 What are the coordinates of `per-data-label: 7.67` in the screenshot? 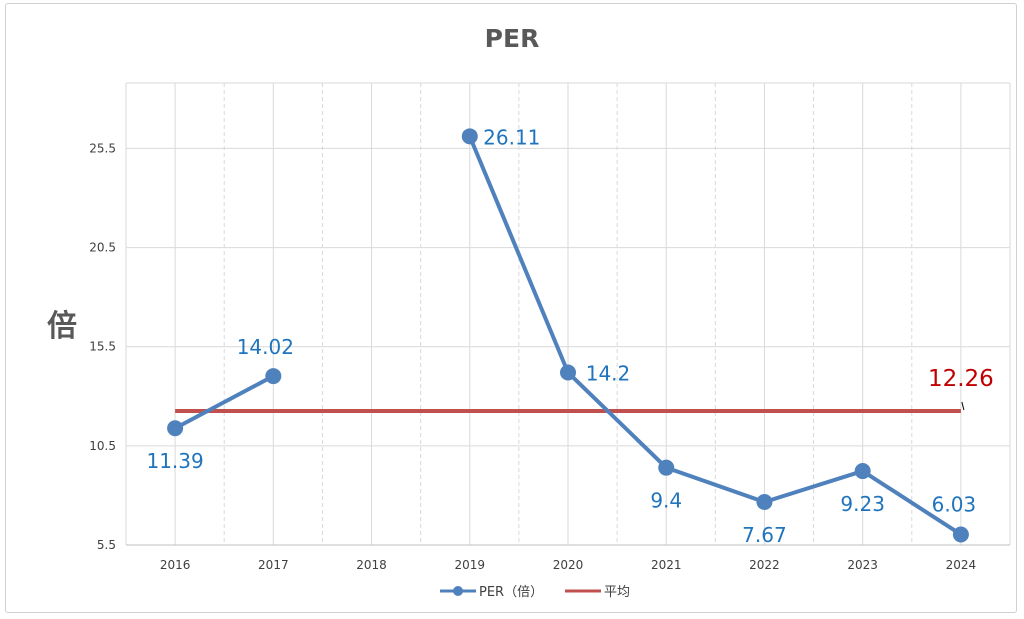 It's located at (764, 535).